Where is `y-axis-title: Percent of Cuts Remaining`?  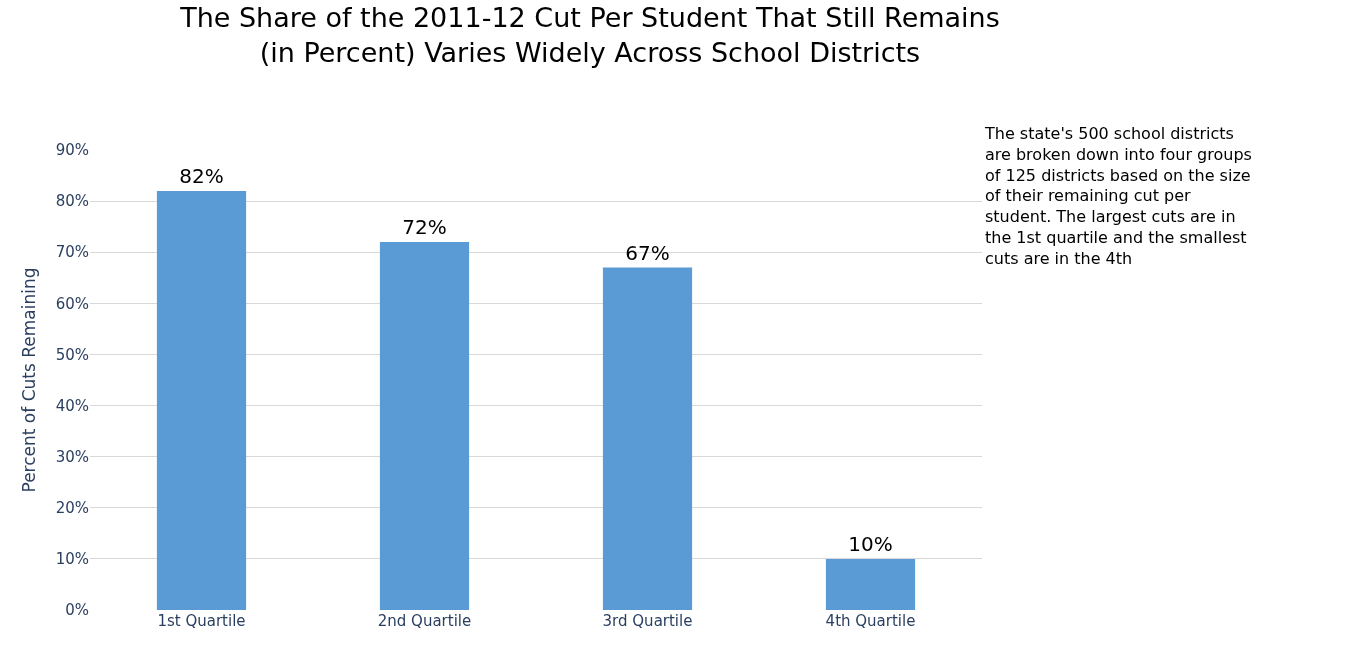 y-axis-title: Percent of Cuts Remaining is located at coordinates (29, 380).